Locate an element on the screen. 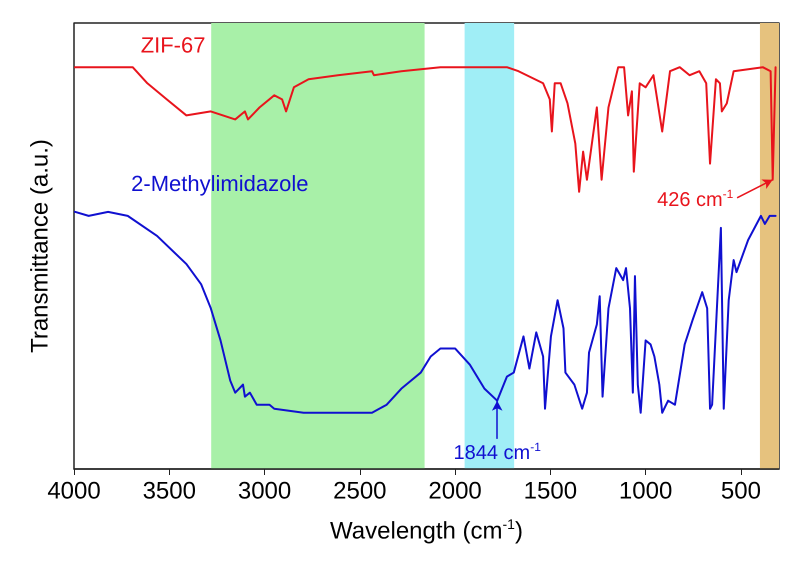 The width and height of the screenshot is (801, 566). x-tick-label: 1000 is located at coordinates (645, 491).